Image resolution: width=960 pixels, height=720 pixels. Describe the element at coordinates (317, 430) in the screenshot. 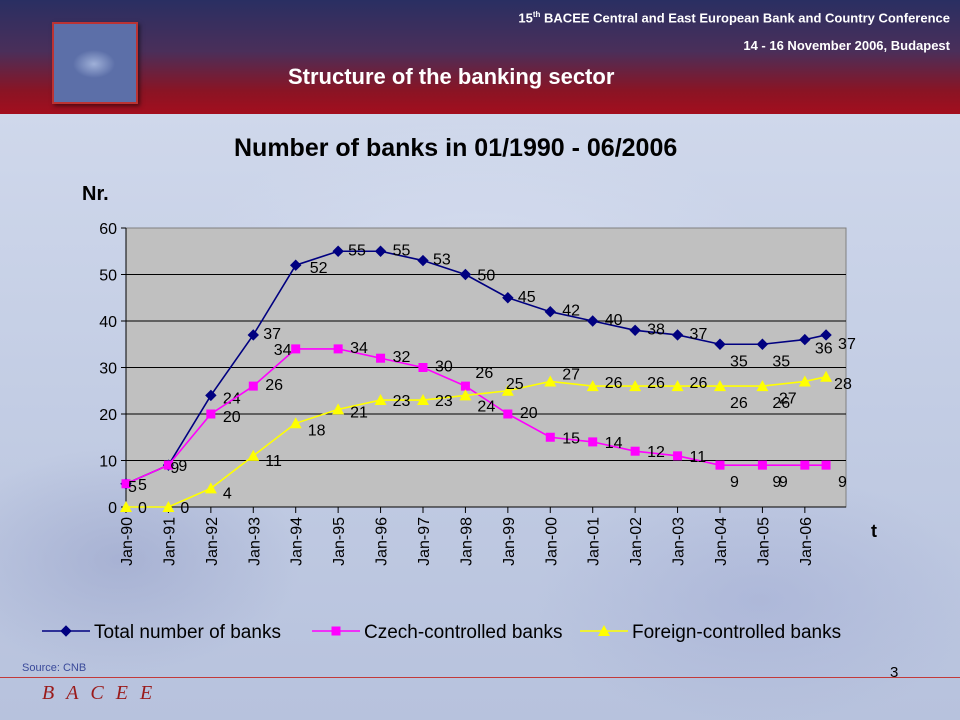

I see `data-label: 18` at that location.